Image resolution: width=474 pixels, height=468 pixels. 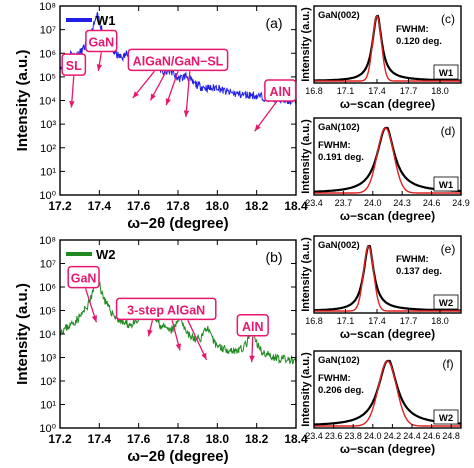 I want to click on x-tick-label: 17.2, so click(x=60, y=439).